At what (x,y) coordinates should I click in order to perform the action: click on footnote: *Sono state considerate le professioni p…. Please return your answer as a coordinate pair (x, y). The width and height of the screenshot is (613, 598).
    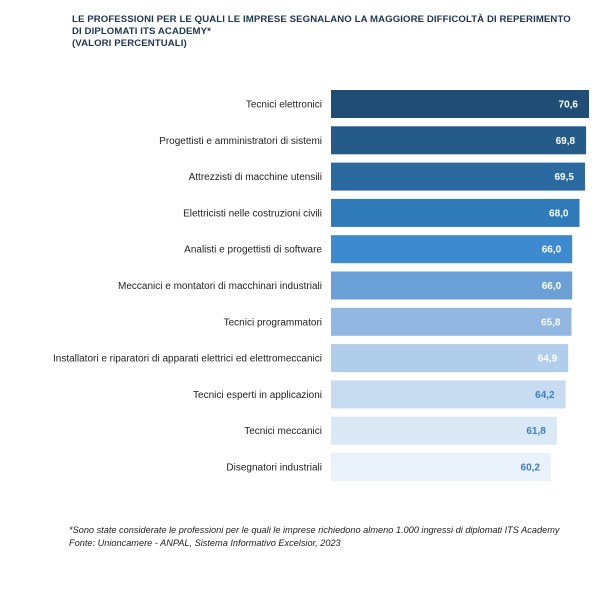
    Looking at the image, I should click on (339, 536).